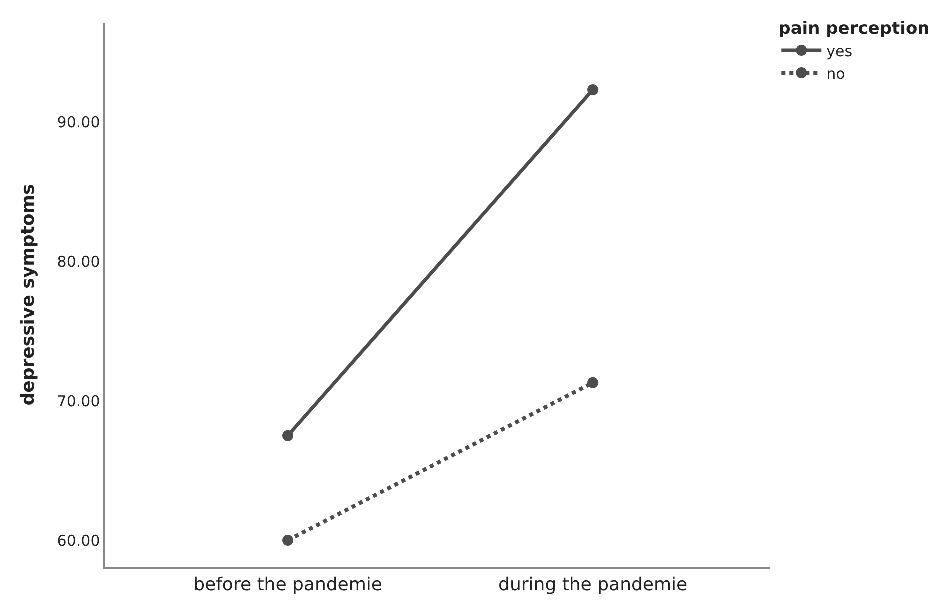 The height and width of the screenshot is (607, 945). What do you see at coordinates (288, 585) in the screenshot?
I see `x-tick-label: before the pandemie` at bounding box center [288, 585].